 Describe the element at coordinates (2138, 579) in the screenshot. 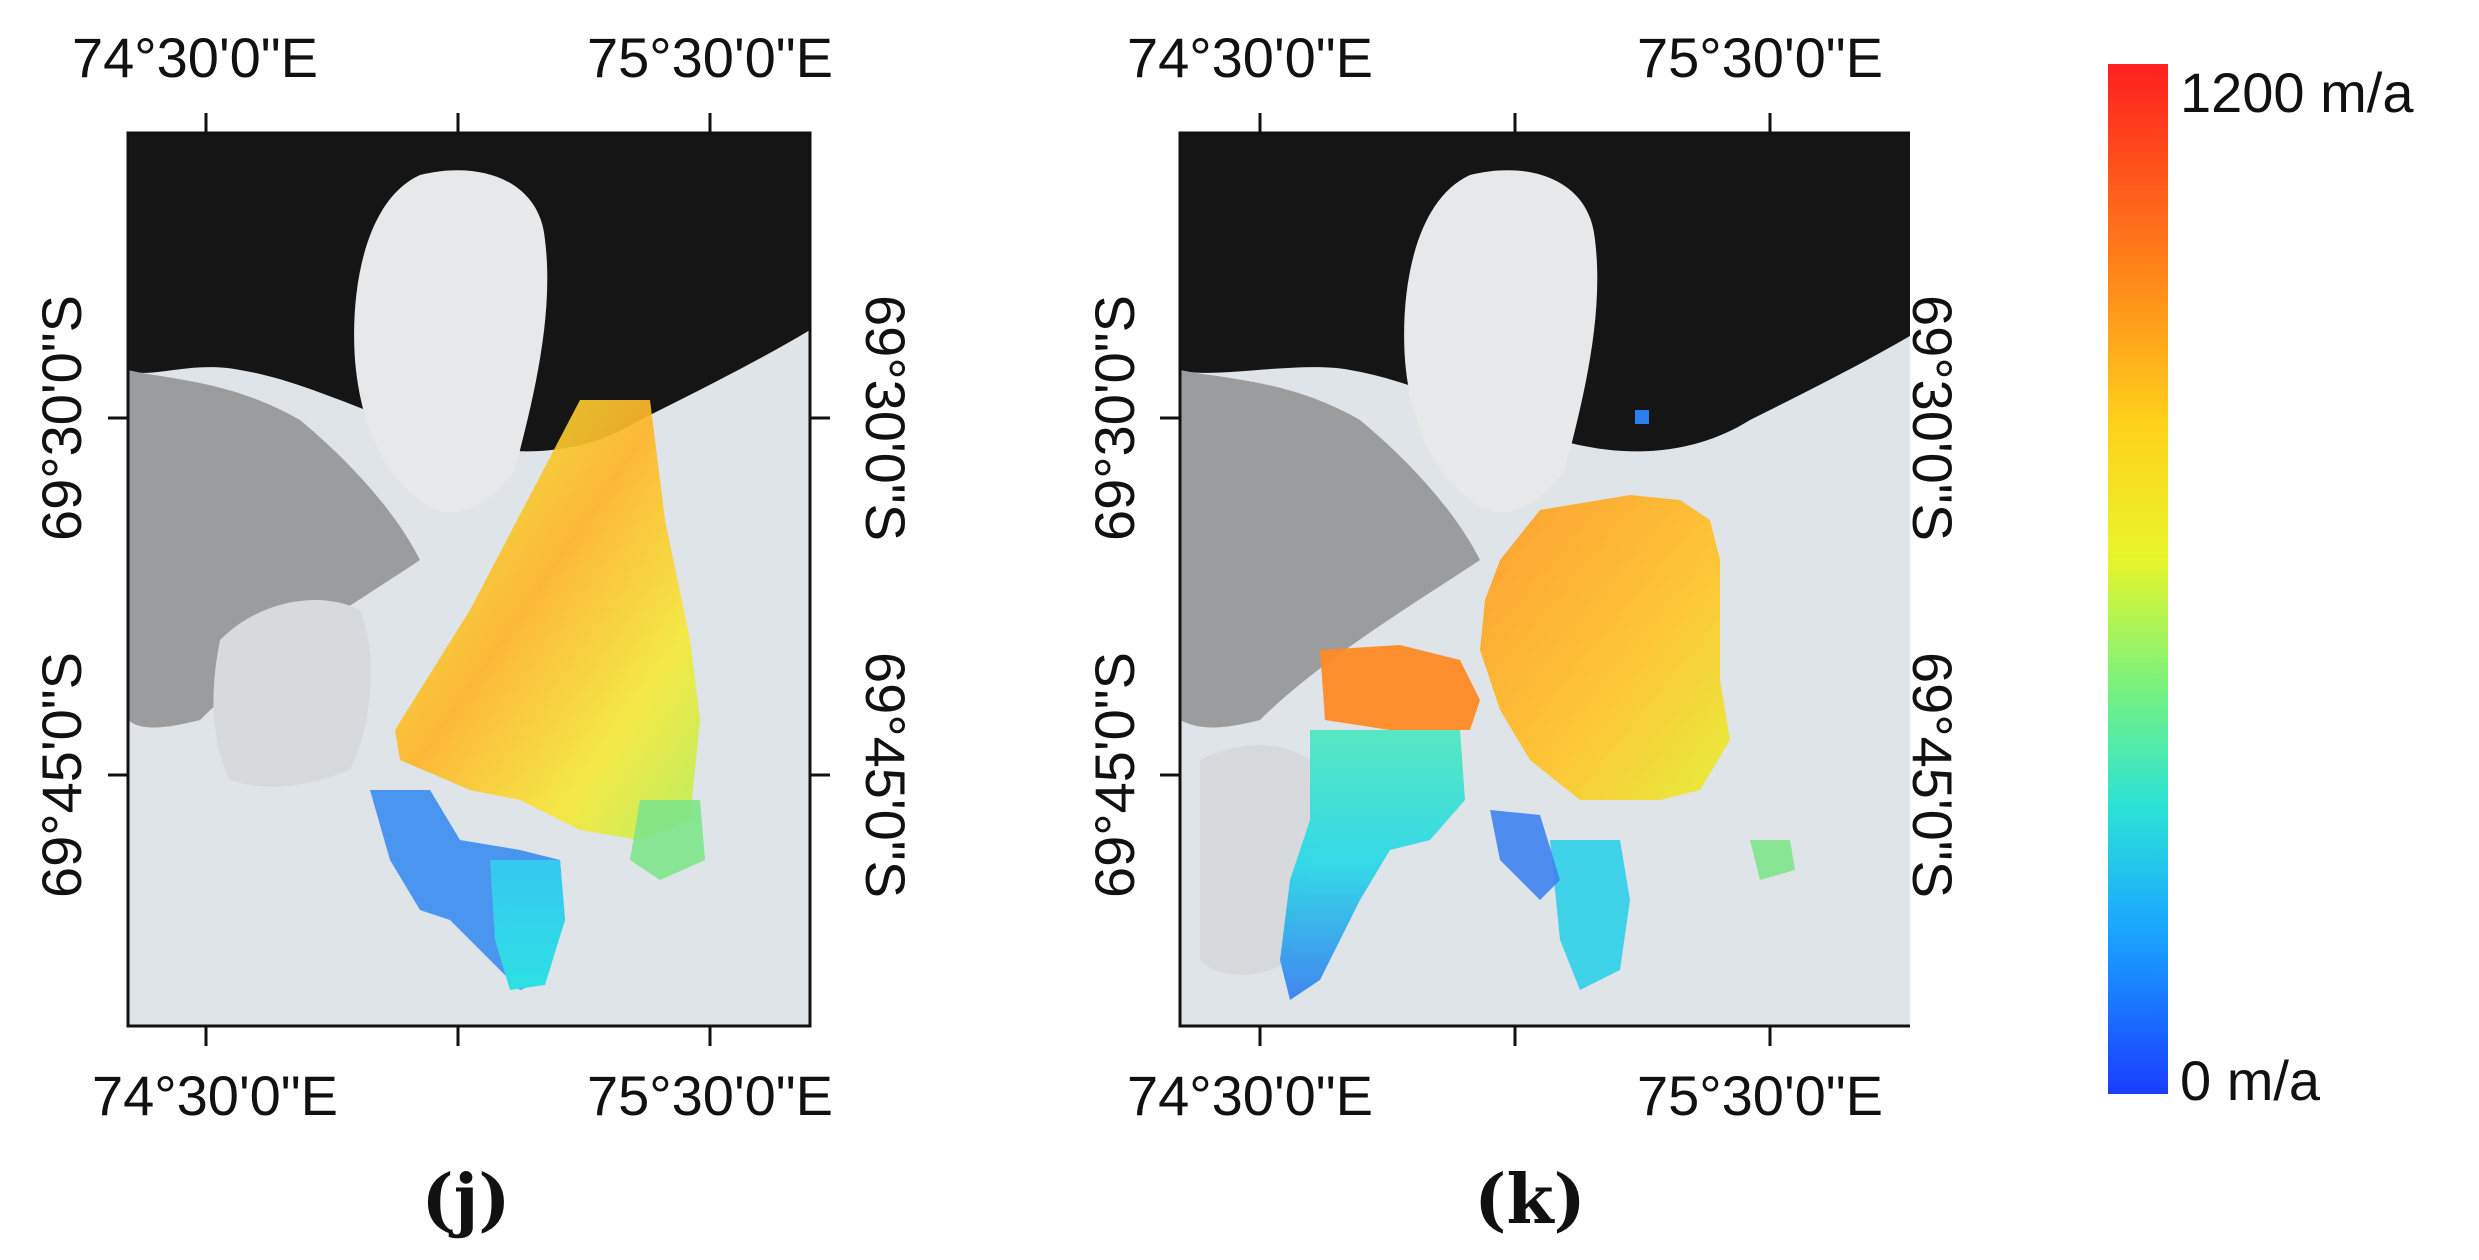

I see `velocity-colorbar` at that location.